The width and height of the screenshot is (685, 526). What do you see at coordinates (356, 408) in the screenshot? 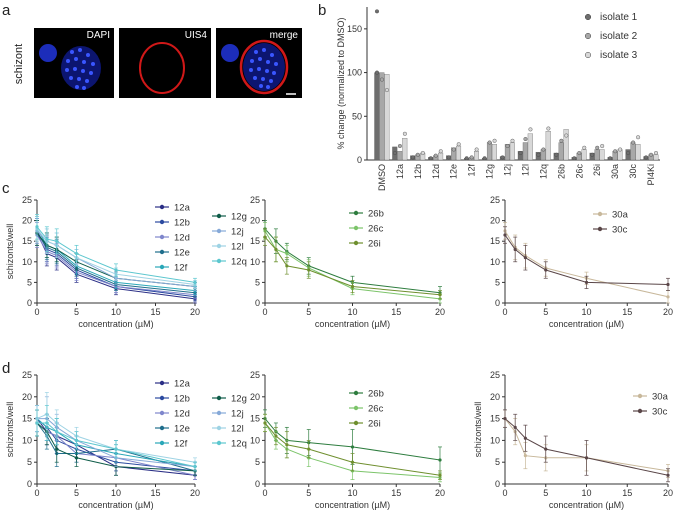
I see `legend-marker-26c` at bounding box center [356, 408].